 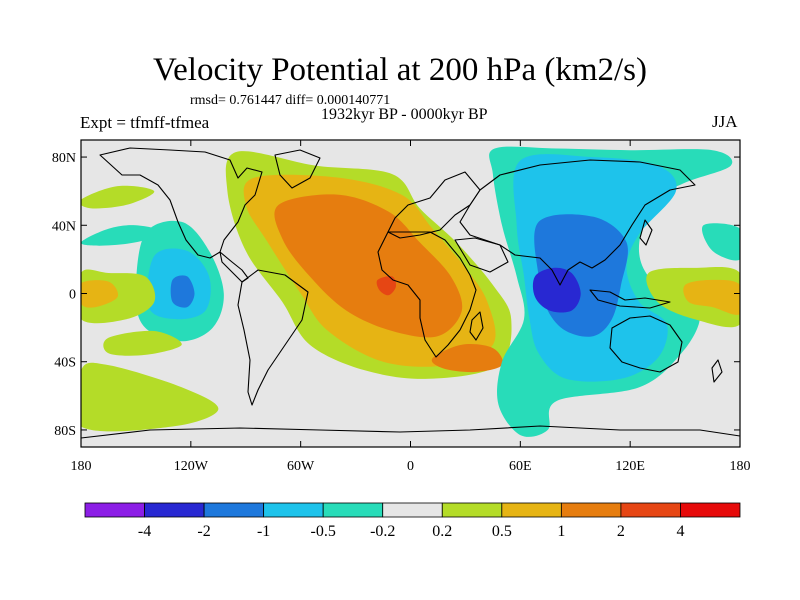 I want to click on colorbar: -4 -2 -1 -0.5 -0.2 0.2 0.5 1 2 4, so click(x=412, y=521).